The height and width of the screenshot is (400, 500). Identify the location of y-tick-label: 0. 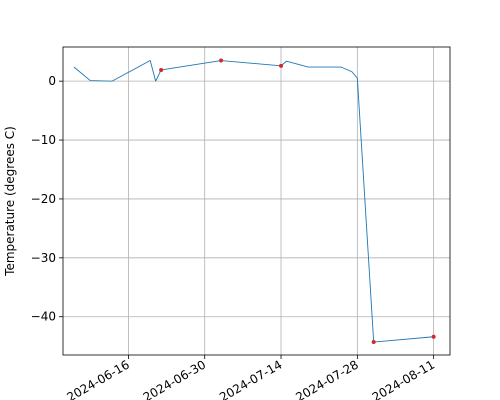
(52, 81).